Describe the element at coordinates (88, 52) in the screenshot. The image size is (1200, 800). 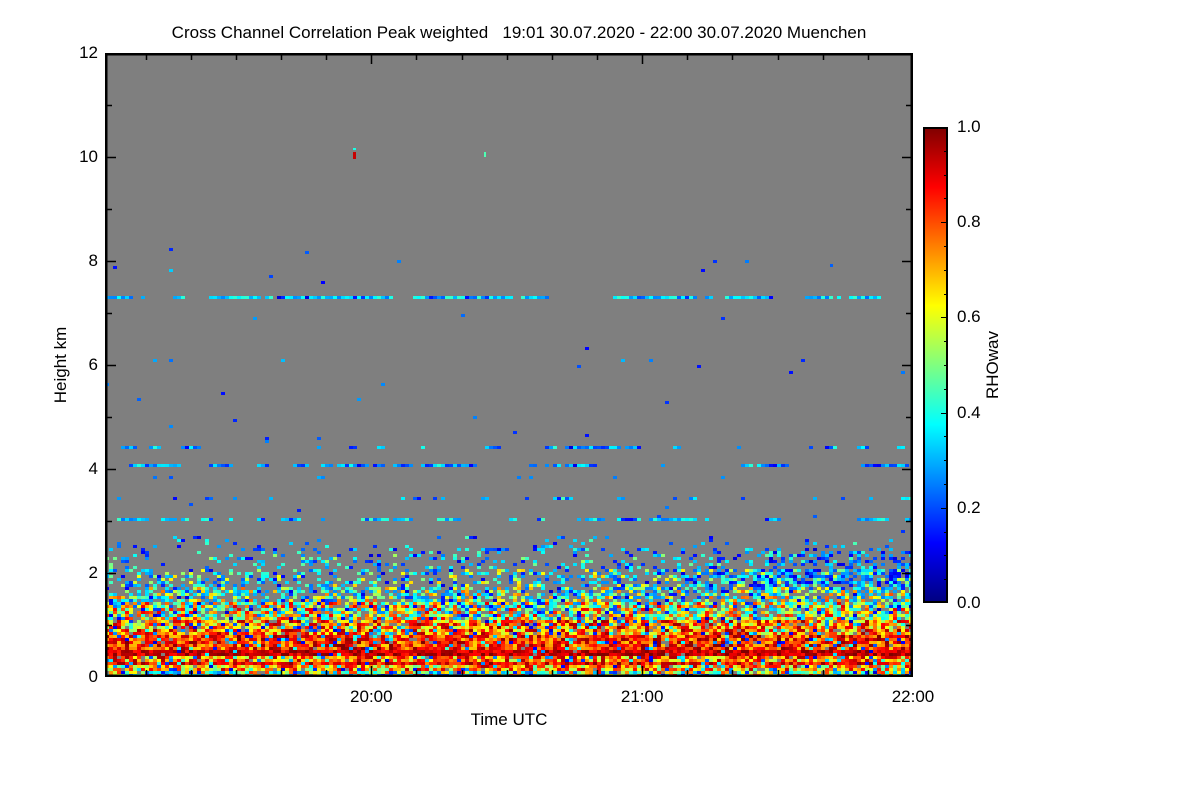
I see `y-axis-tick-label: 12` at that location.